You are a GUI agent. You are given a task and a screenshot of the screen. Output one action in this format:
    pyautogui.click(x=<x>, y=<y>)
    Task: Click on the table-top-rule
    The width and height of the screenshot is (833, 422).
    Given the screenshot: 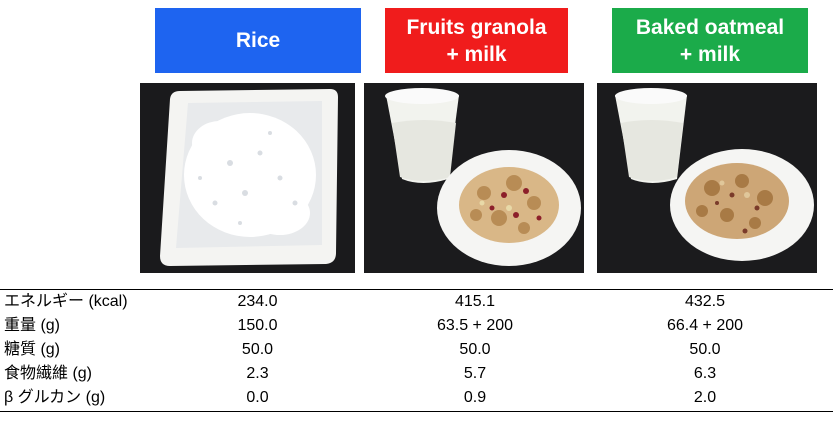 What is the action you would take?
    pyautogui.click(x=416, y=289)
    